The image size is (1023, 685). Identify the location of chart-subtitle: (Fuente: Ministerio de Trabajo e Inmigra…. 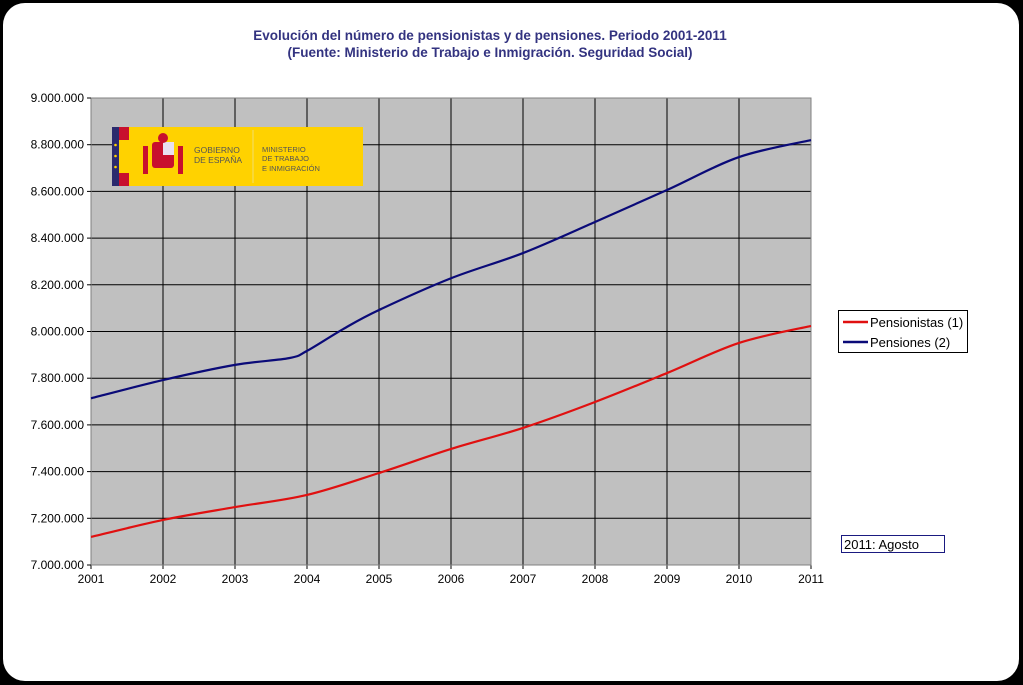
(489, 52).